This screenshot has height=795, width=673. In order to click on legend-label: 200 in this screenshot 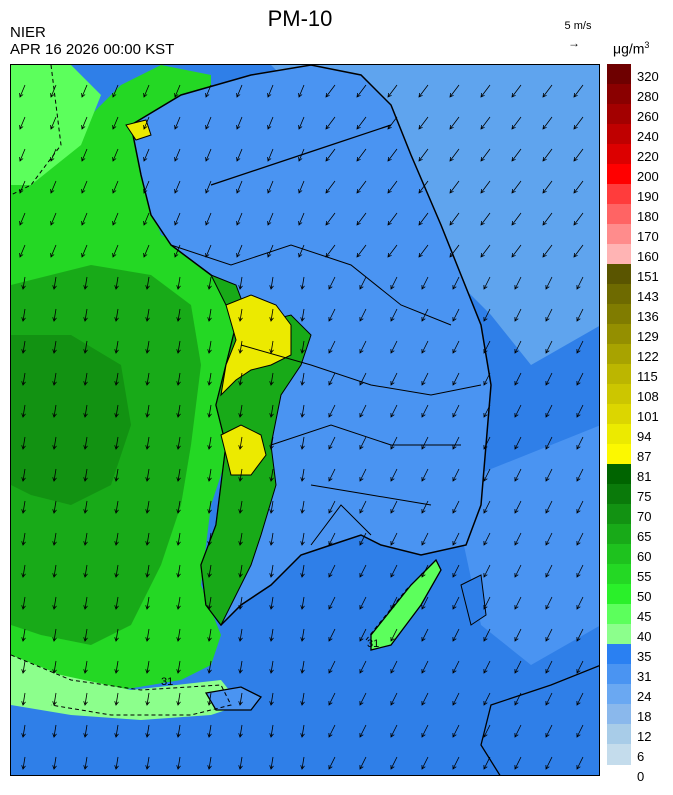, I will do `click(648, 176)`.